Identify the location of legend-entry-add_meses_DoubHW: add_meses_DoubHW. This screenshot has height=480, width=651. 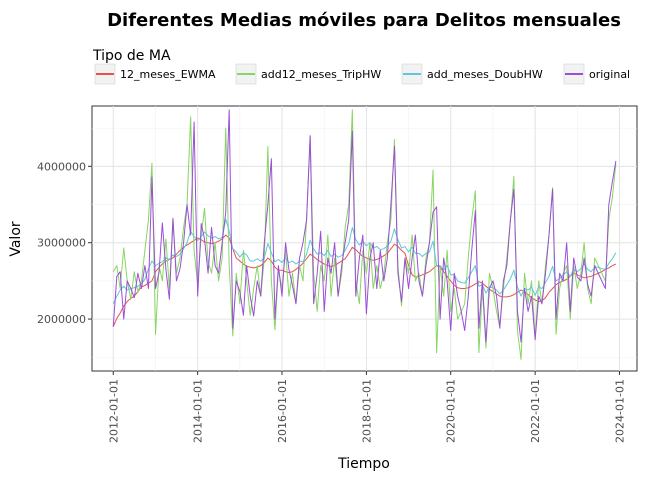
(485, 74).